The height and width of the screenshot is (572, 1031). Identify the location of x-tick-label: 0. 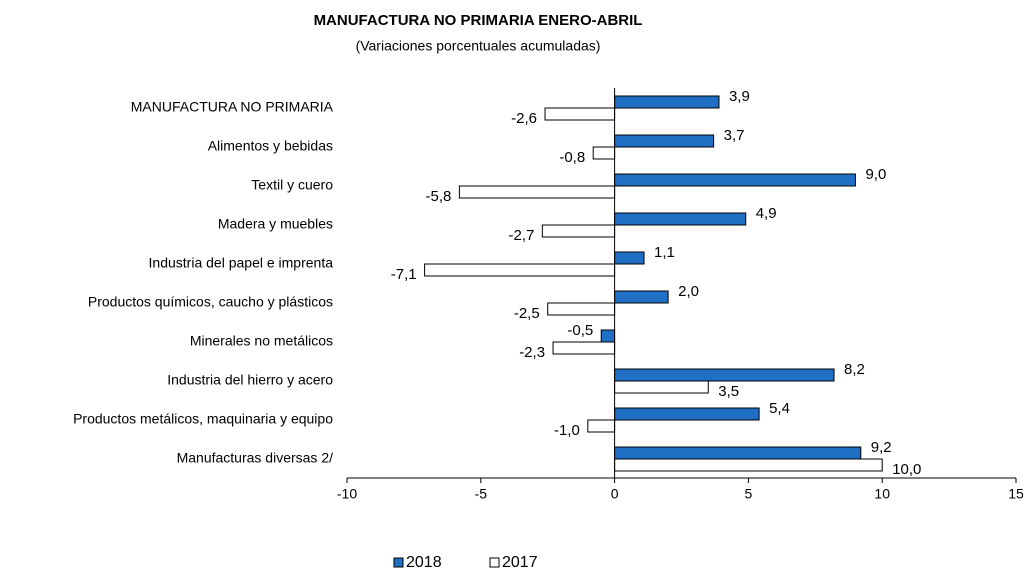
(615, 494).